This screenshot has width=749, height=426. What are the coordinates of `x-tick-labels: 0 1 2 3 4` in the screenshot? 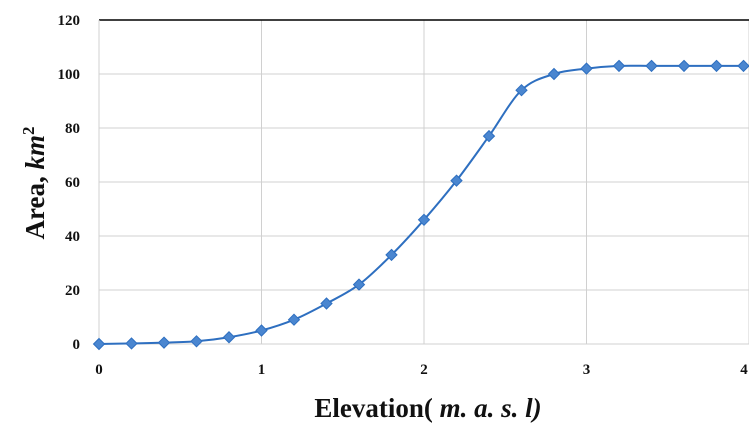 It's located at (421, 370).